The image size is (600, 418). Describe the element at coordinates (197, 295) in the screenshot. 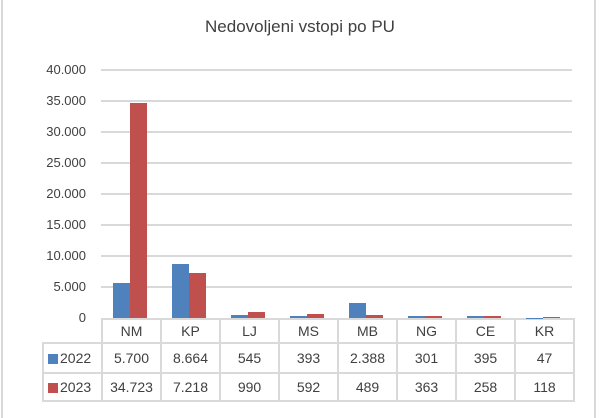

I see `bar-kp-2023` at that location.